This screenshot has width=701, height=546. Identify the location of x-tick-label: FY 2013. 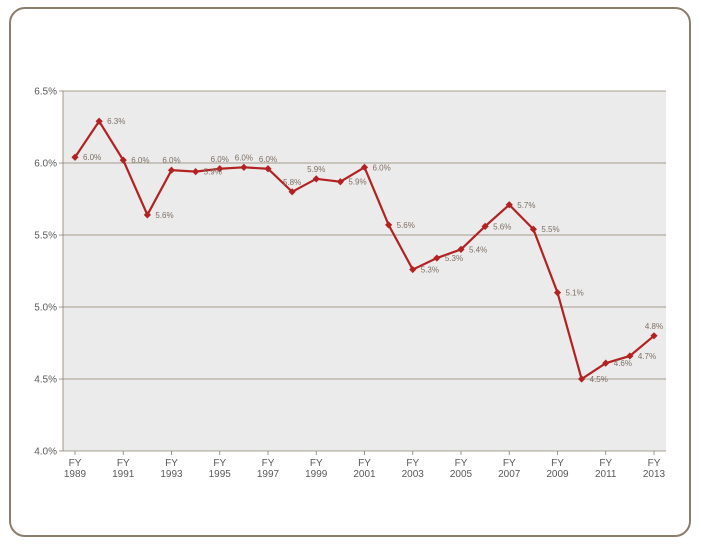
(654, 469).